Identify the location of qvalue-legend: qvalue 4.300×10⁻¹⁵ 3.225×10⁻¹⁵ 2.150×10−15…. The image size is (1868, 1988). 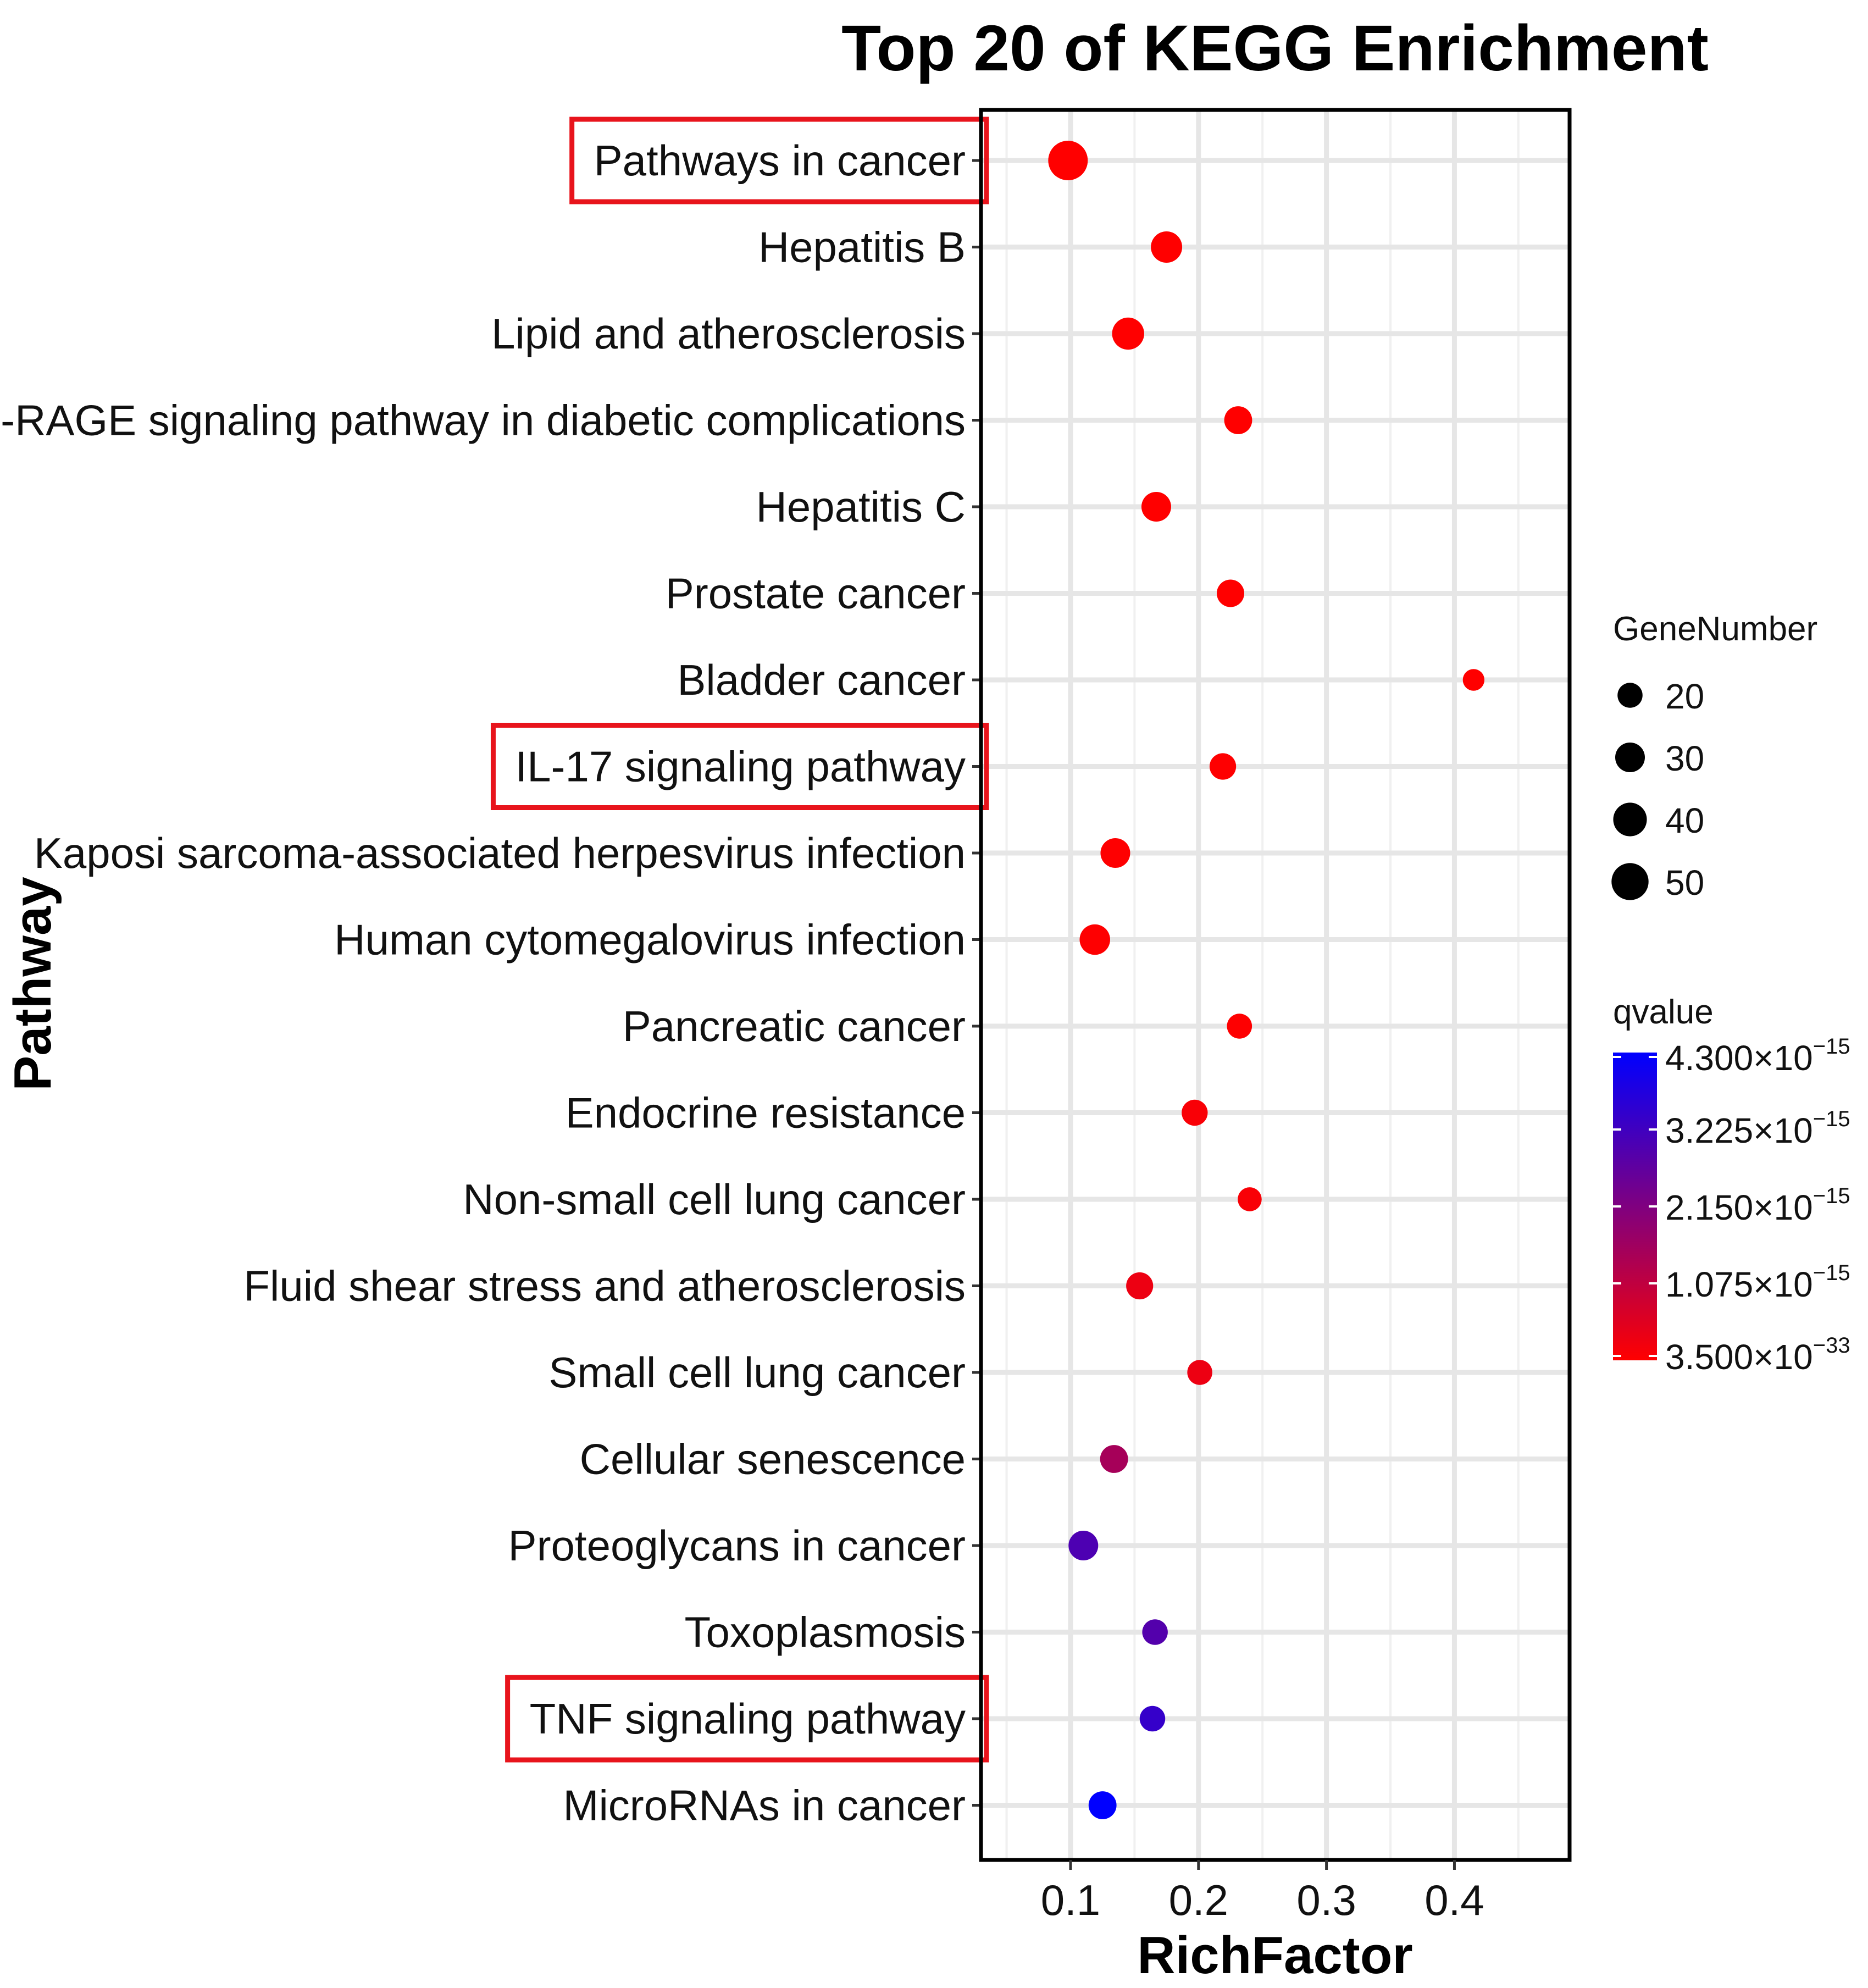
(1732, 1185).